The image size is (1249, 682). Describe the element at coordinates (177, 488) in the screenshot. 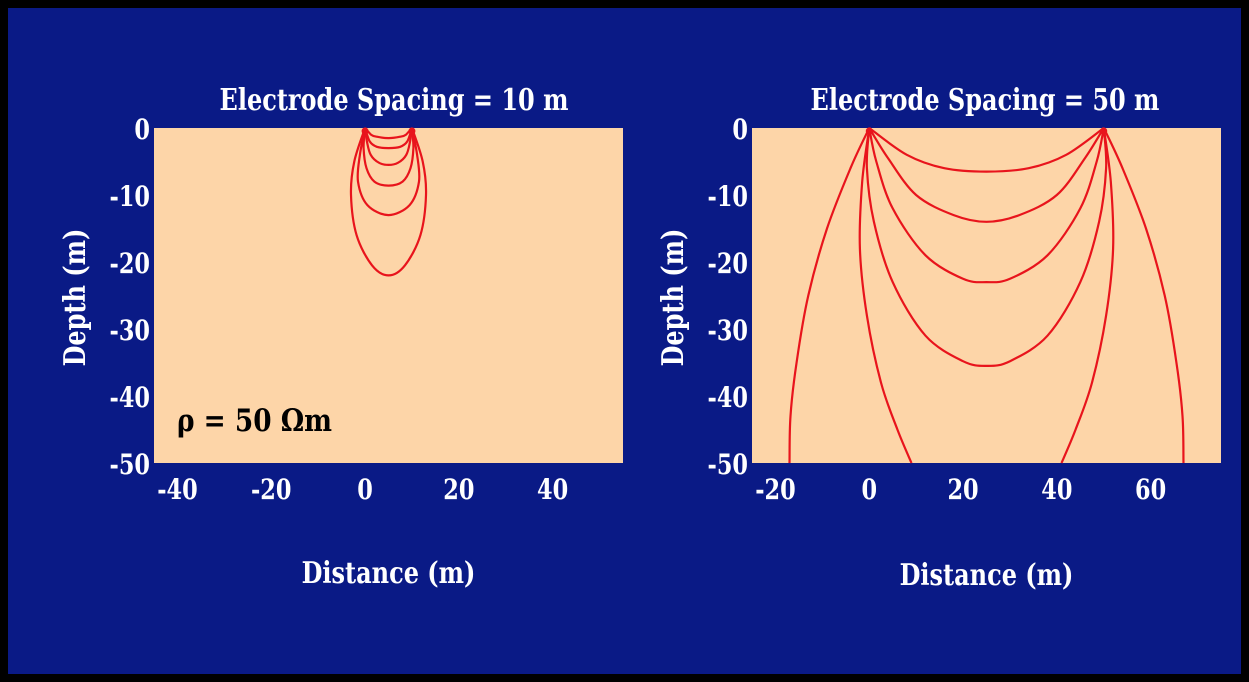

I see `x-tick-label: -40` at that location.